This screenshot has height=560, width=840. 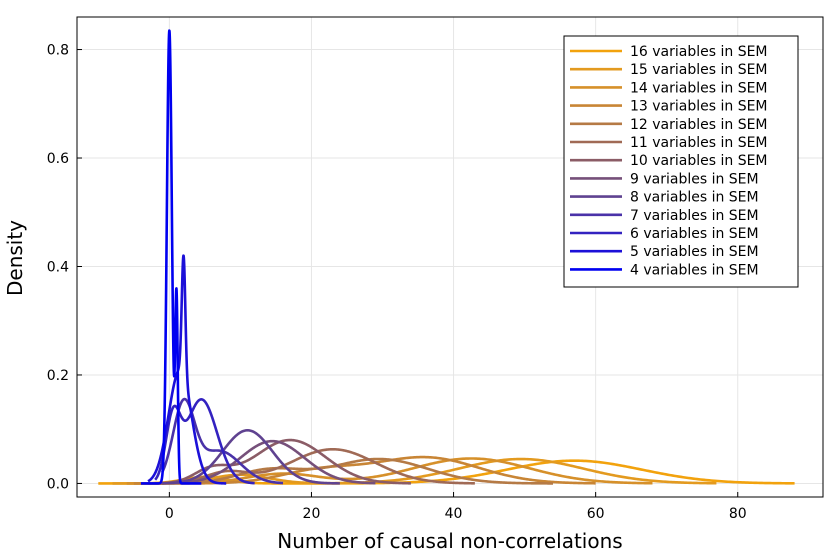 I want to click on legend-label: 4 variables in SEM, so click(x=694, y=270).